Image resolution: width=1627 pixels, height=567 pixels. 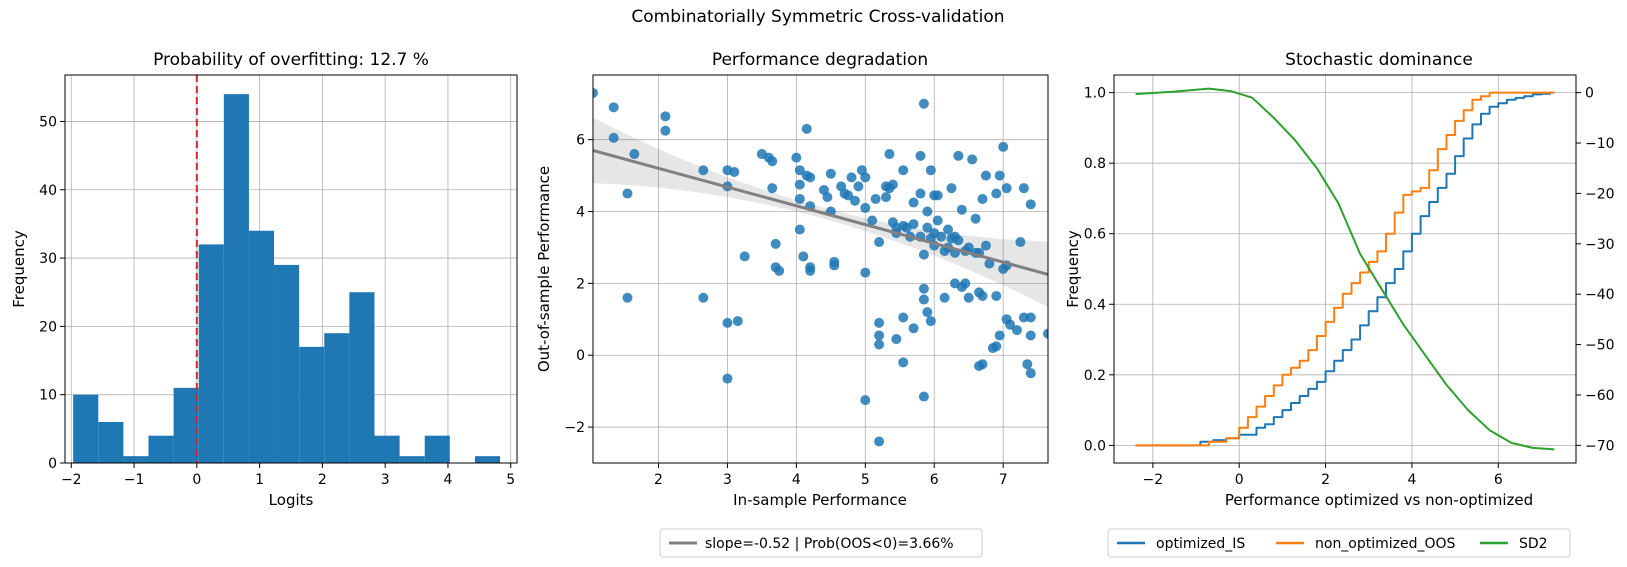 I want to click on dominance-y2tick-label: −30, so click(x=1600, y=245).